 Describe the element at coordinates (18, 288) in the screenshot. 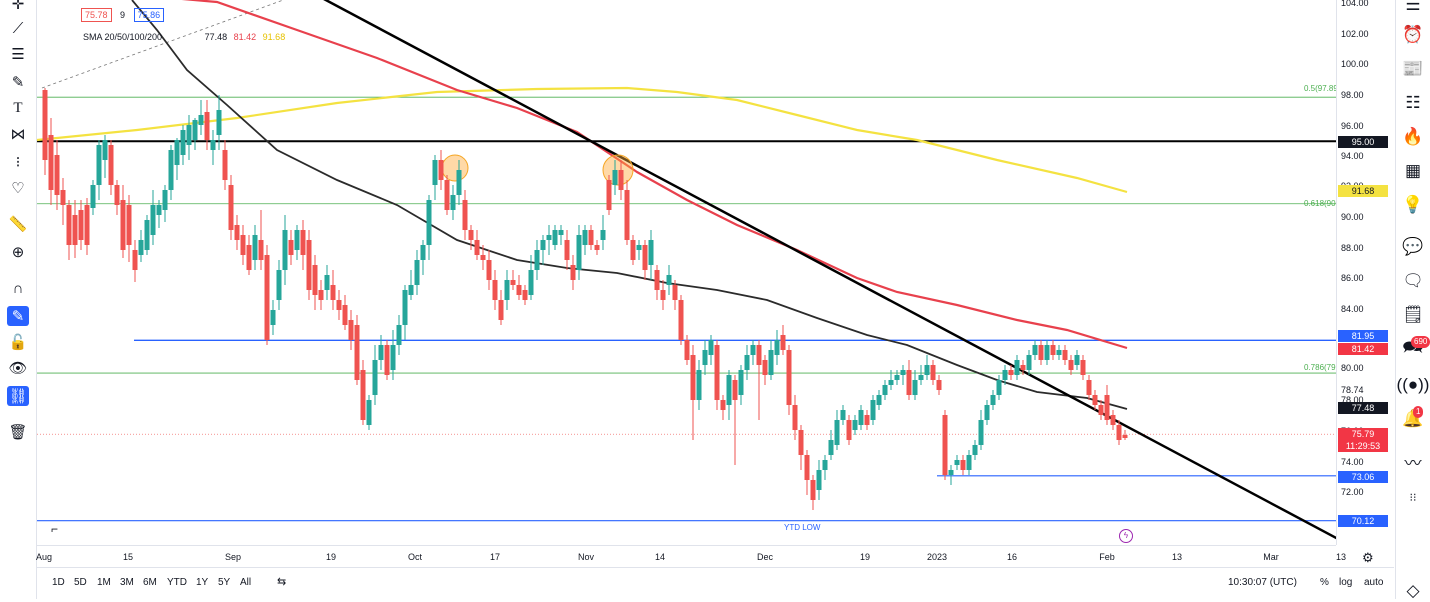

I see `magnet-icon: ∩` at that location.